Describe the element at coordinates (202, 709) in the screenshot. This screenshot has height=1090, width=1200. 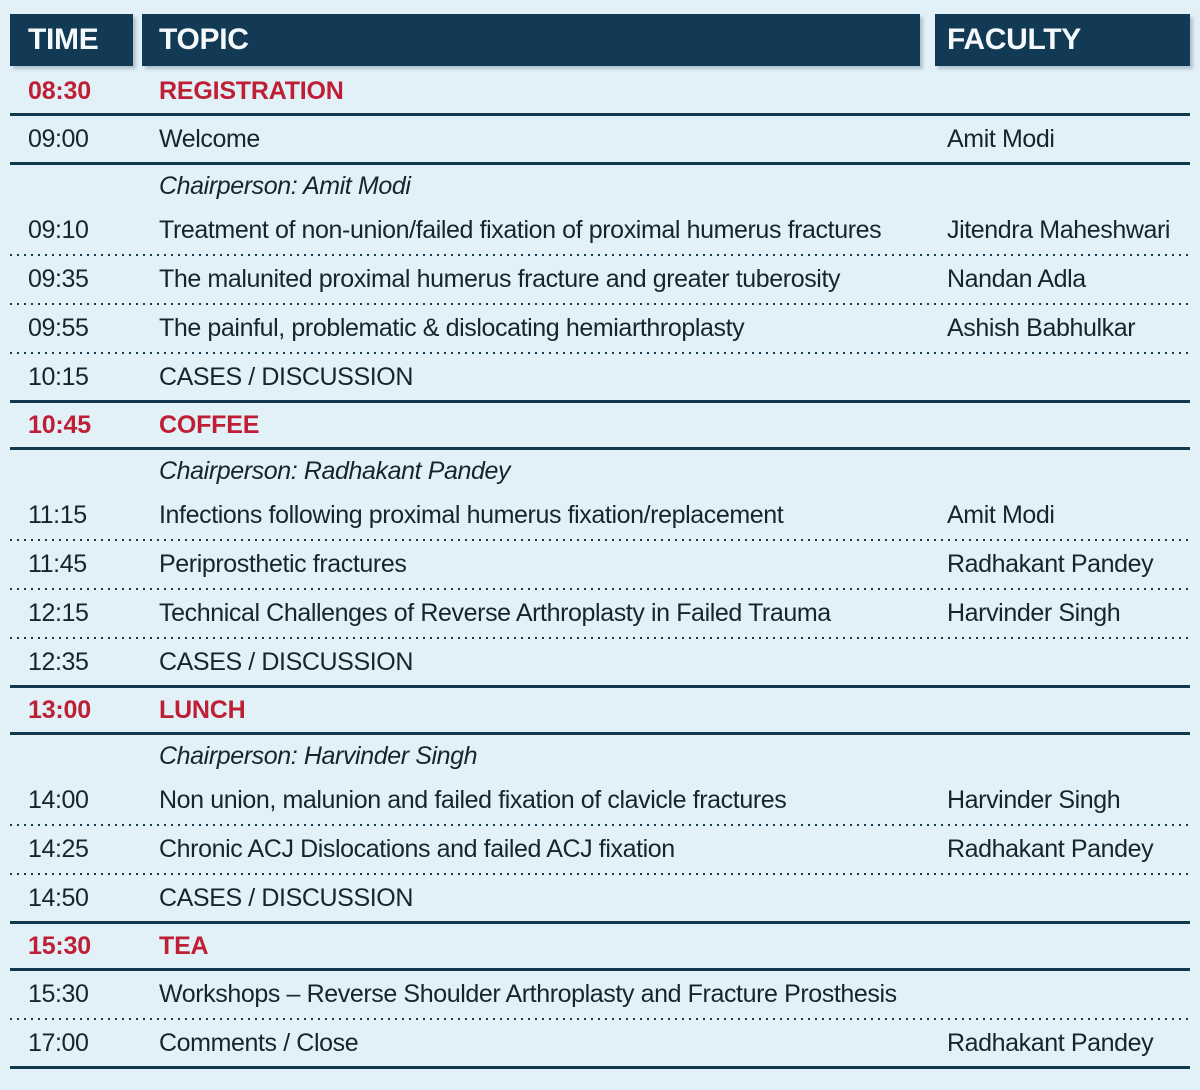
I see `topic-cell: LUNCH` at that location.